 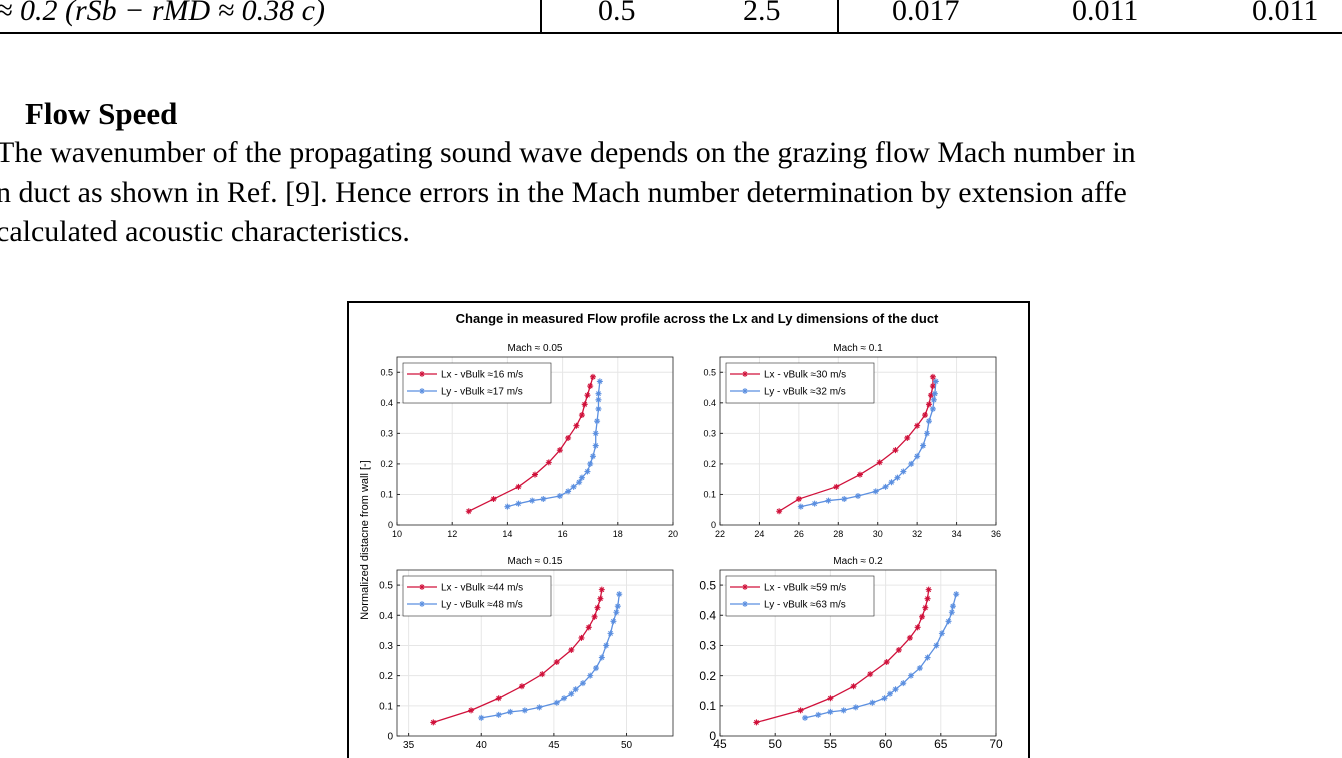 What do you see at coordinates (482, 588) in the screenshot?
I see `legend-label: Lx - vBulk ≈44 m/s` at bounding box center [482, 588].